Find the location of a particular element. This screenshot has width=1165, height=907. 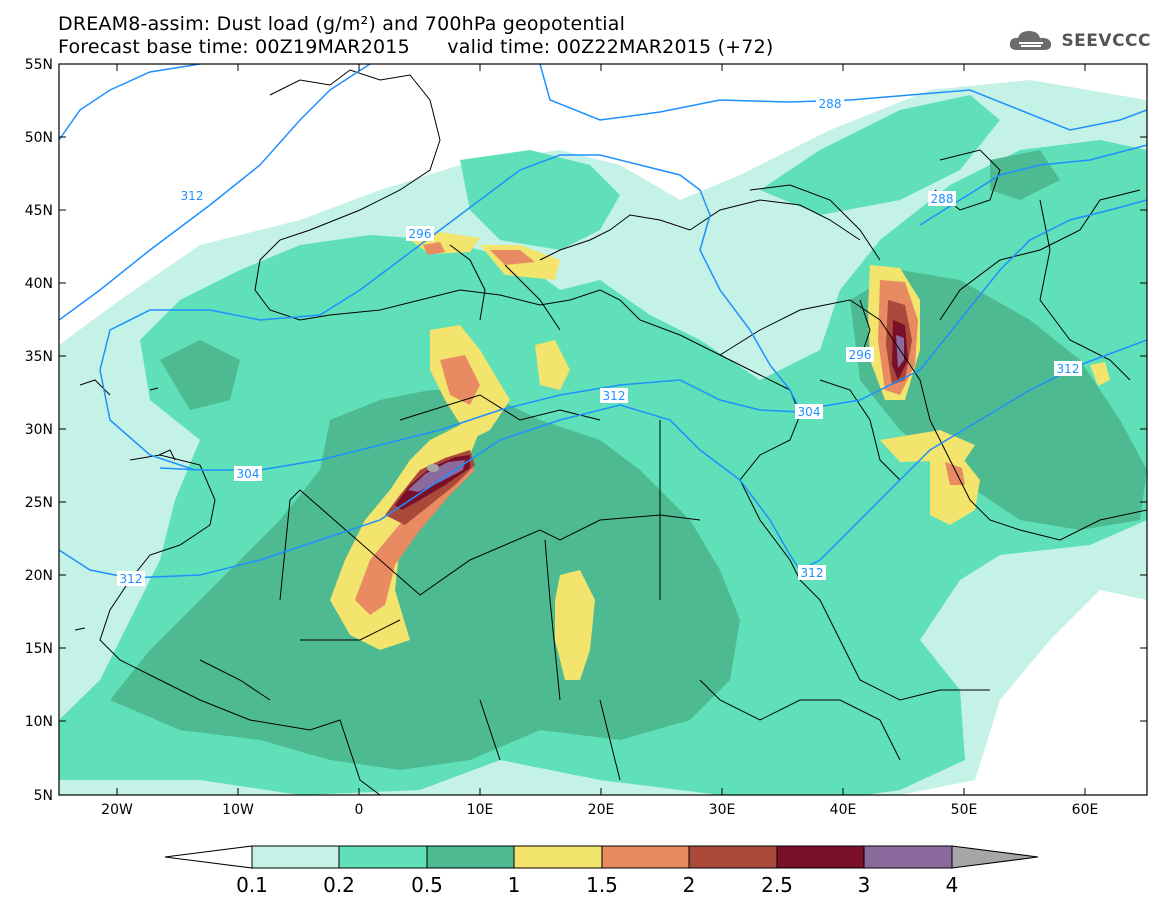

lon-label: 50E is located at coordinates (964, 810).